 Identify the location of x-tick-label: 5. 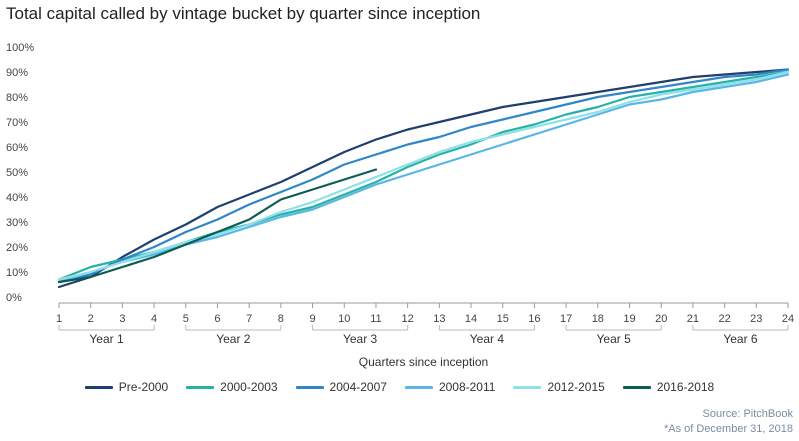
(186, 319).